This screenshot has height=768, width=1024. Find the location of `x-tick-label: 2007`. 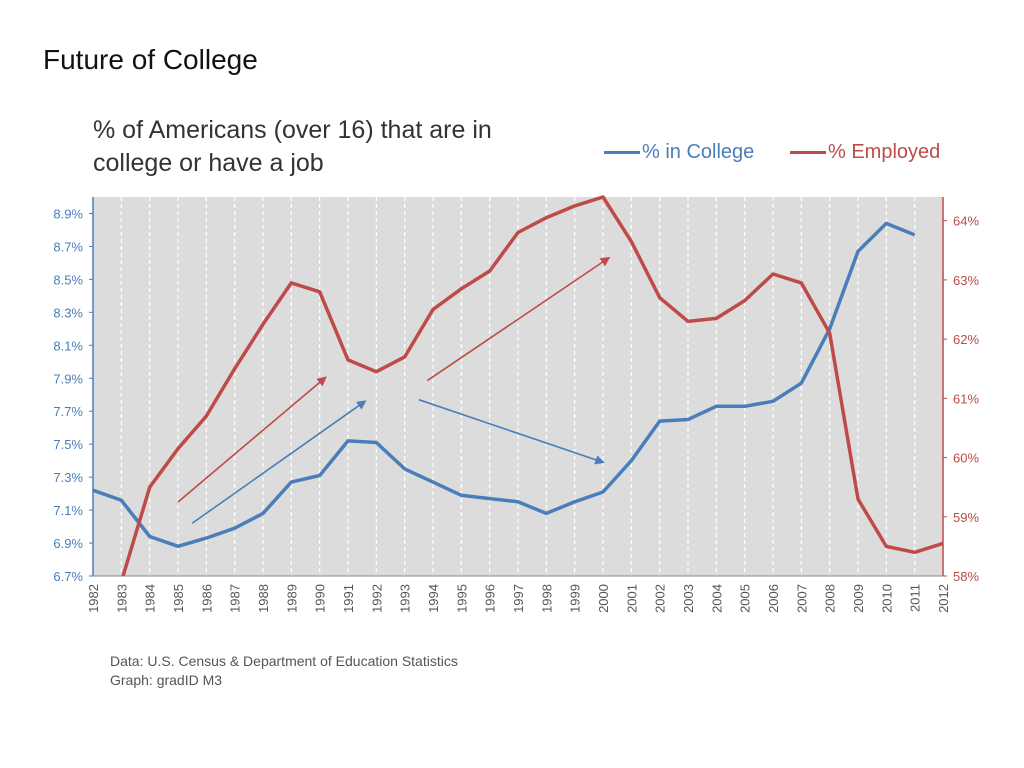

x-tick-label: 2007 is located at coordinates (801, 598).